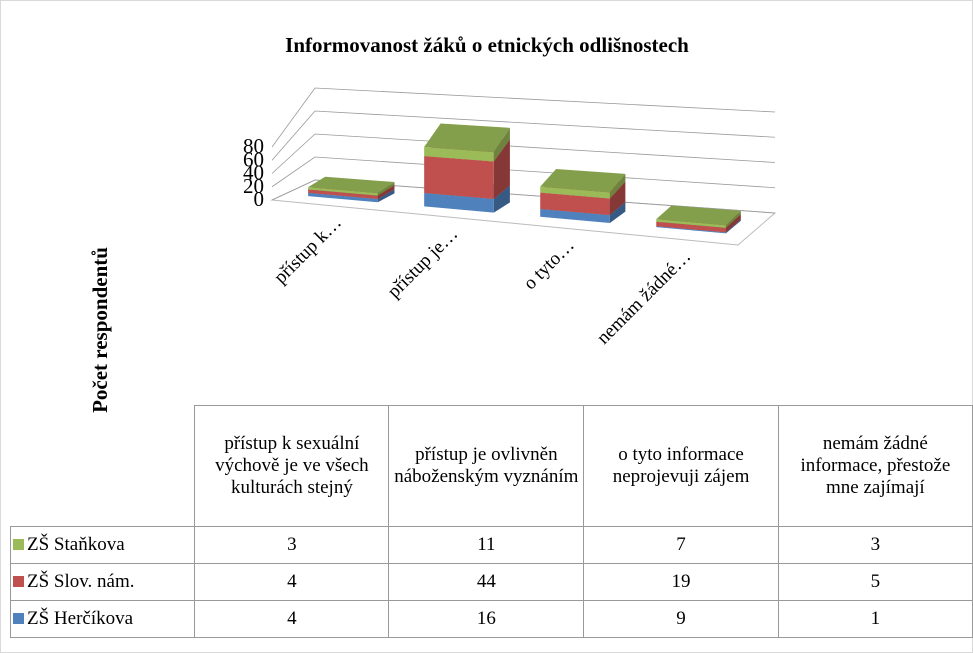 The image size is (973, 653). Describe the element at coordinates (681, 619) in the screenshot. I see `table-value: 9` at that location.